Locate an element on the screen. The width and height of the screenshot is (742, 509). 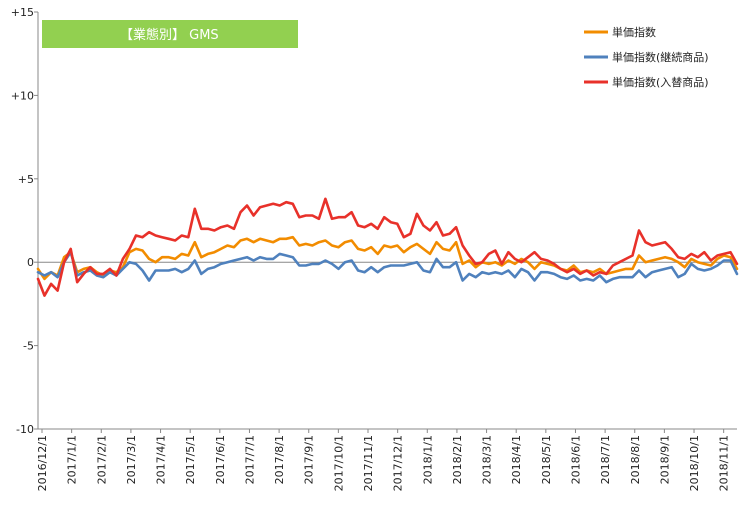
x-tick-label: 2017/5/1 is located at coordinates (190, 459).